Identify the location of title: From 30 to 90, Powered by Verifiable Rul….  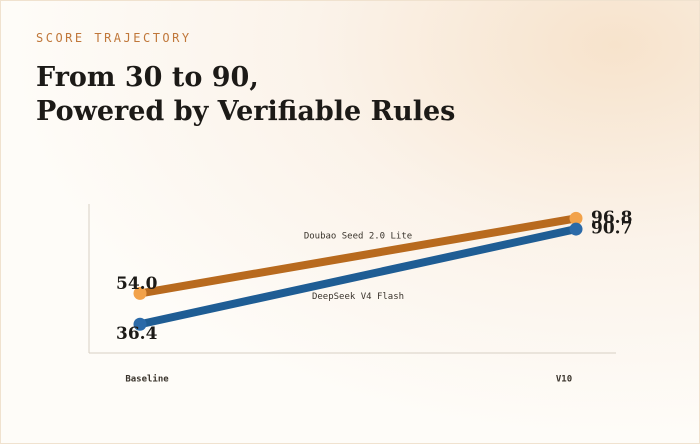
(245, 95).